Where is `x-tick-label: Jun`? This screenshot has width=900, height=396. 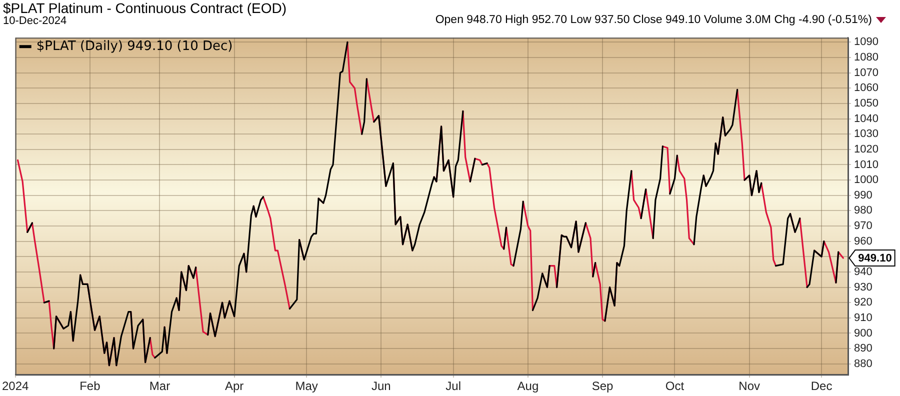
x-tick-label: Jun is located at coordinates (381, 386).